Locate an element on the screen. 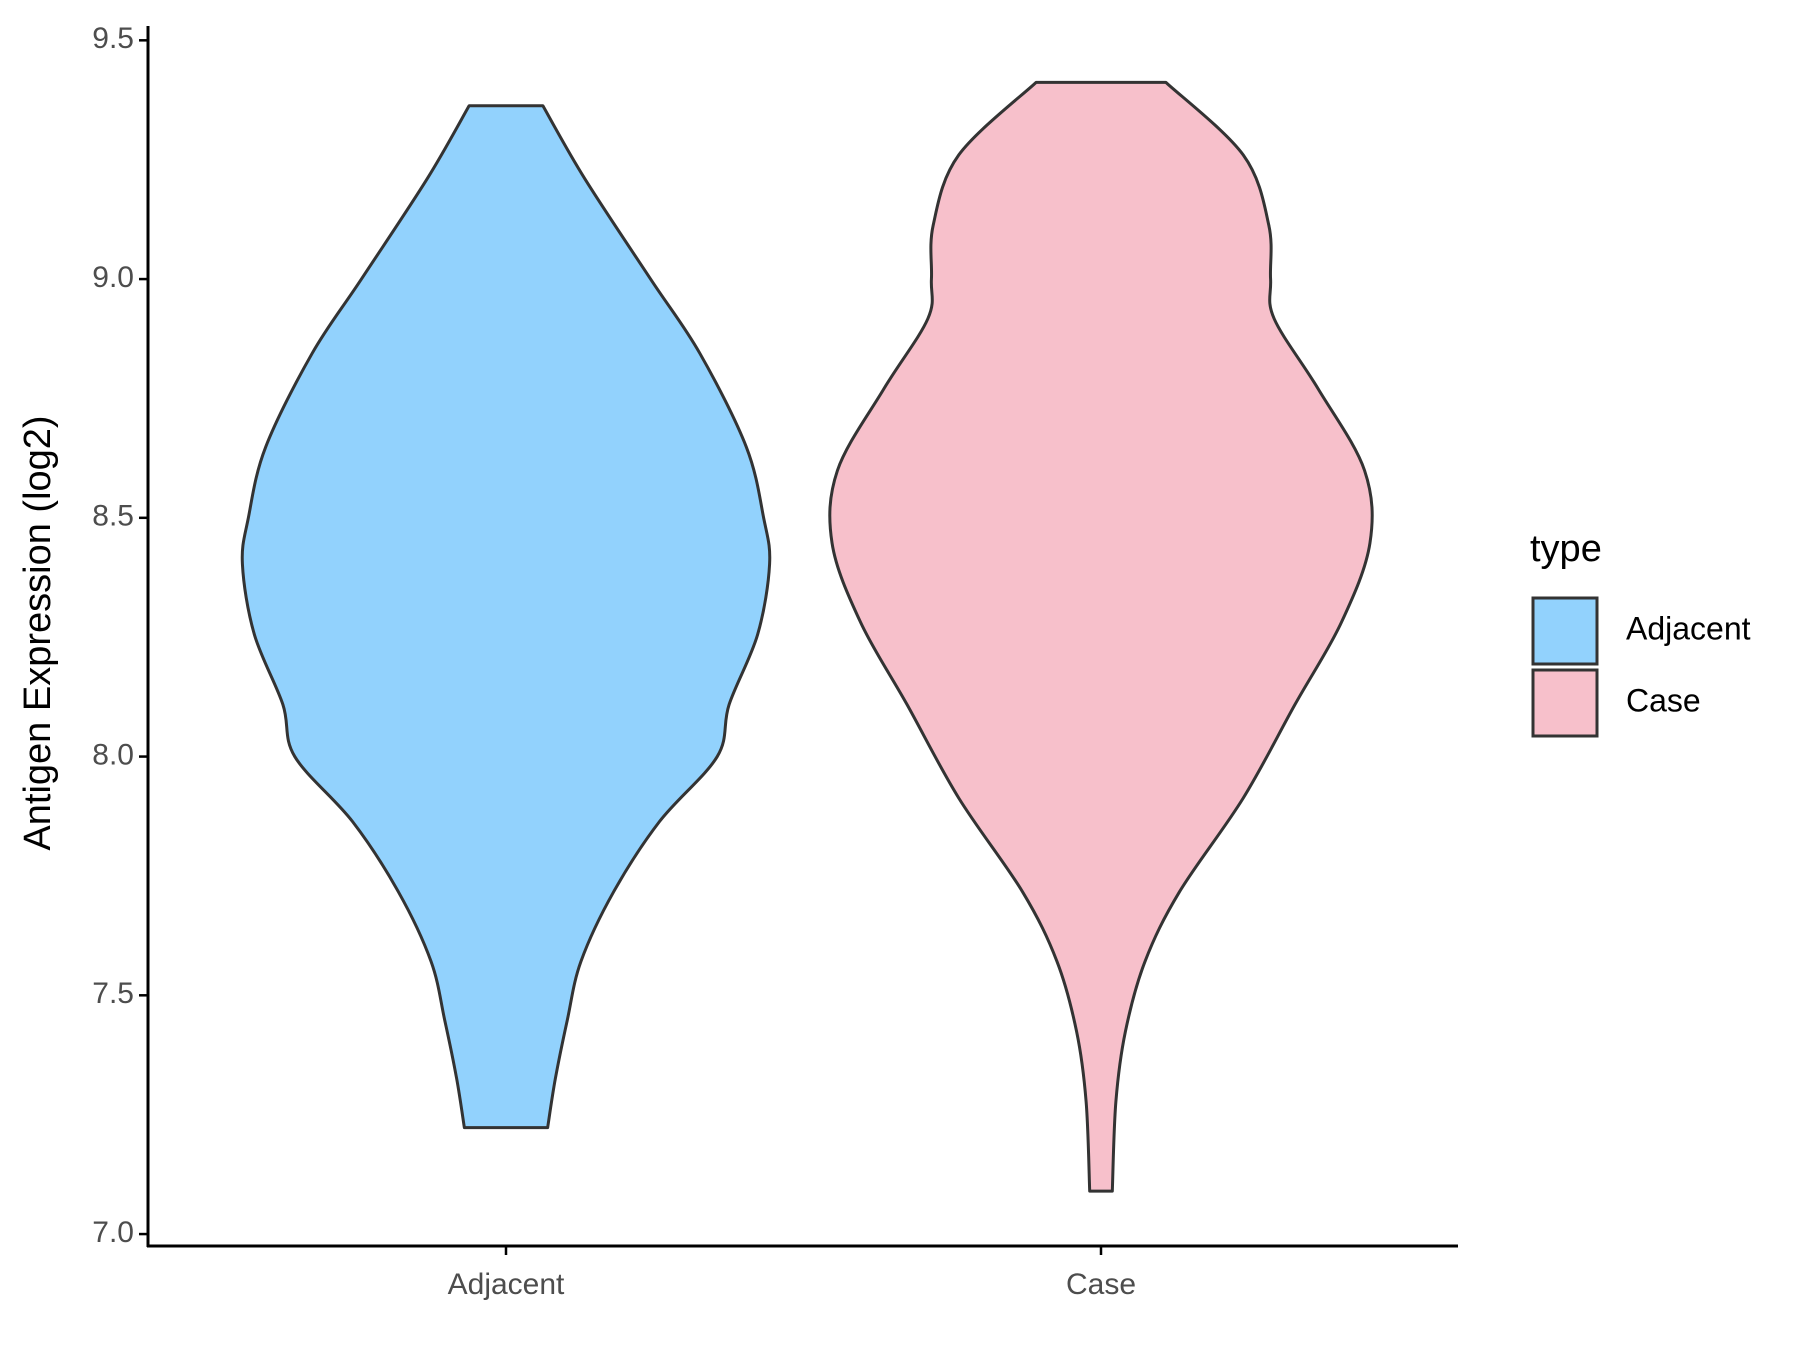  y-tick-label: 9.5 is located at coordinates (113, 38).